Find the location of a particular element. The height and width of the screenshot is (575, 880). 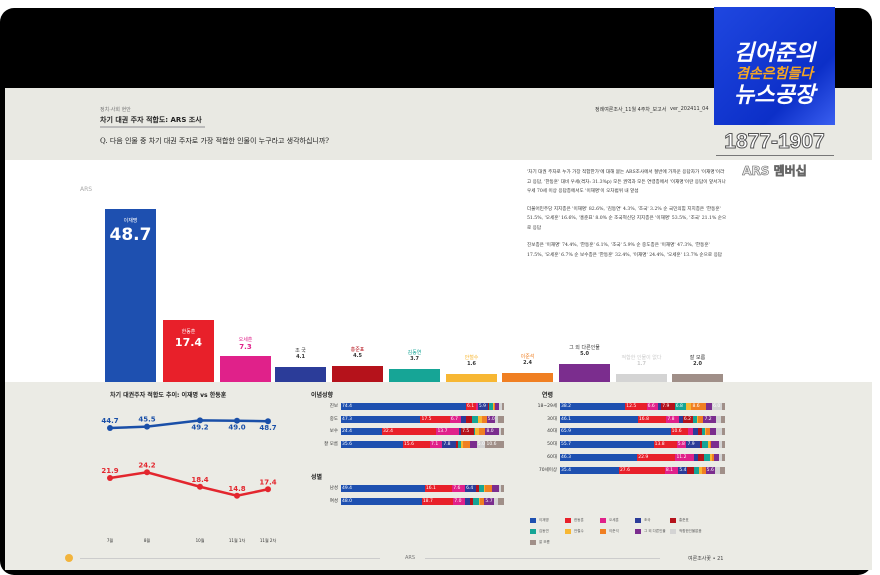

legend-label: 적합한인물없음 is located at coordinates (690, 531).